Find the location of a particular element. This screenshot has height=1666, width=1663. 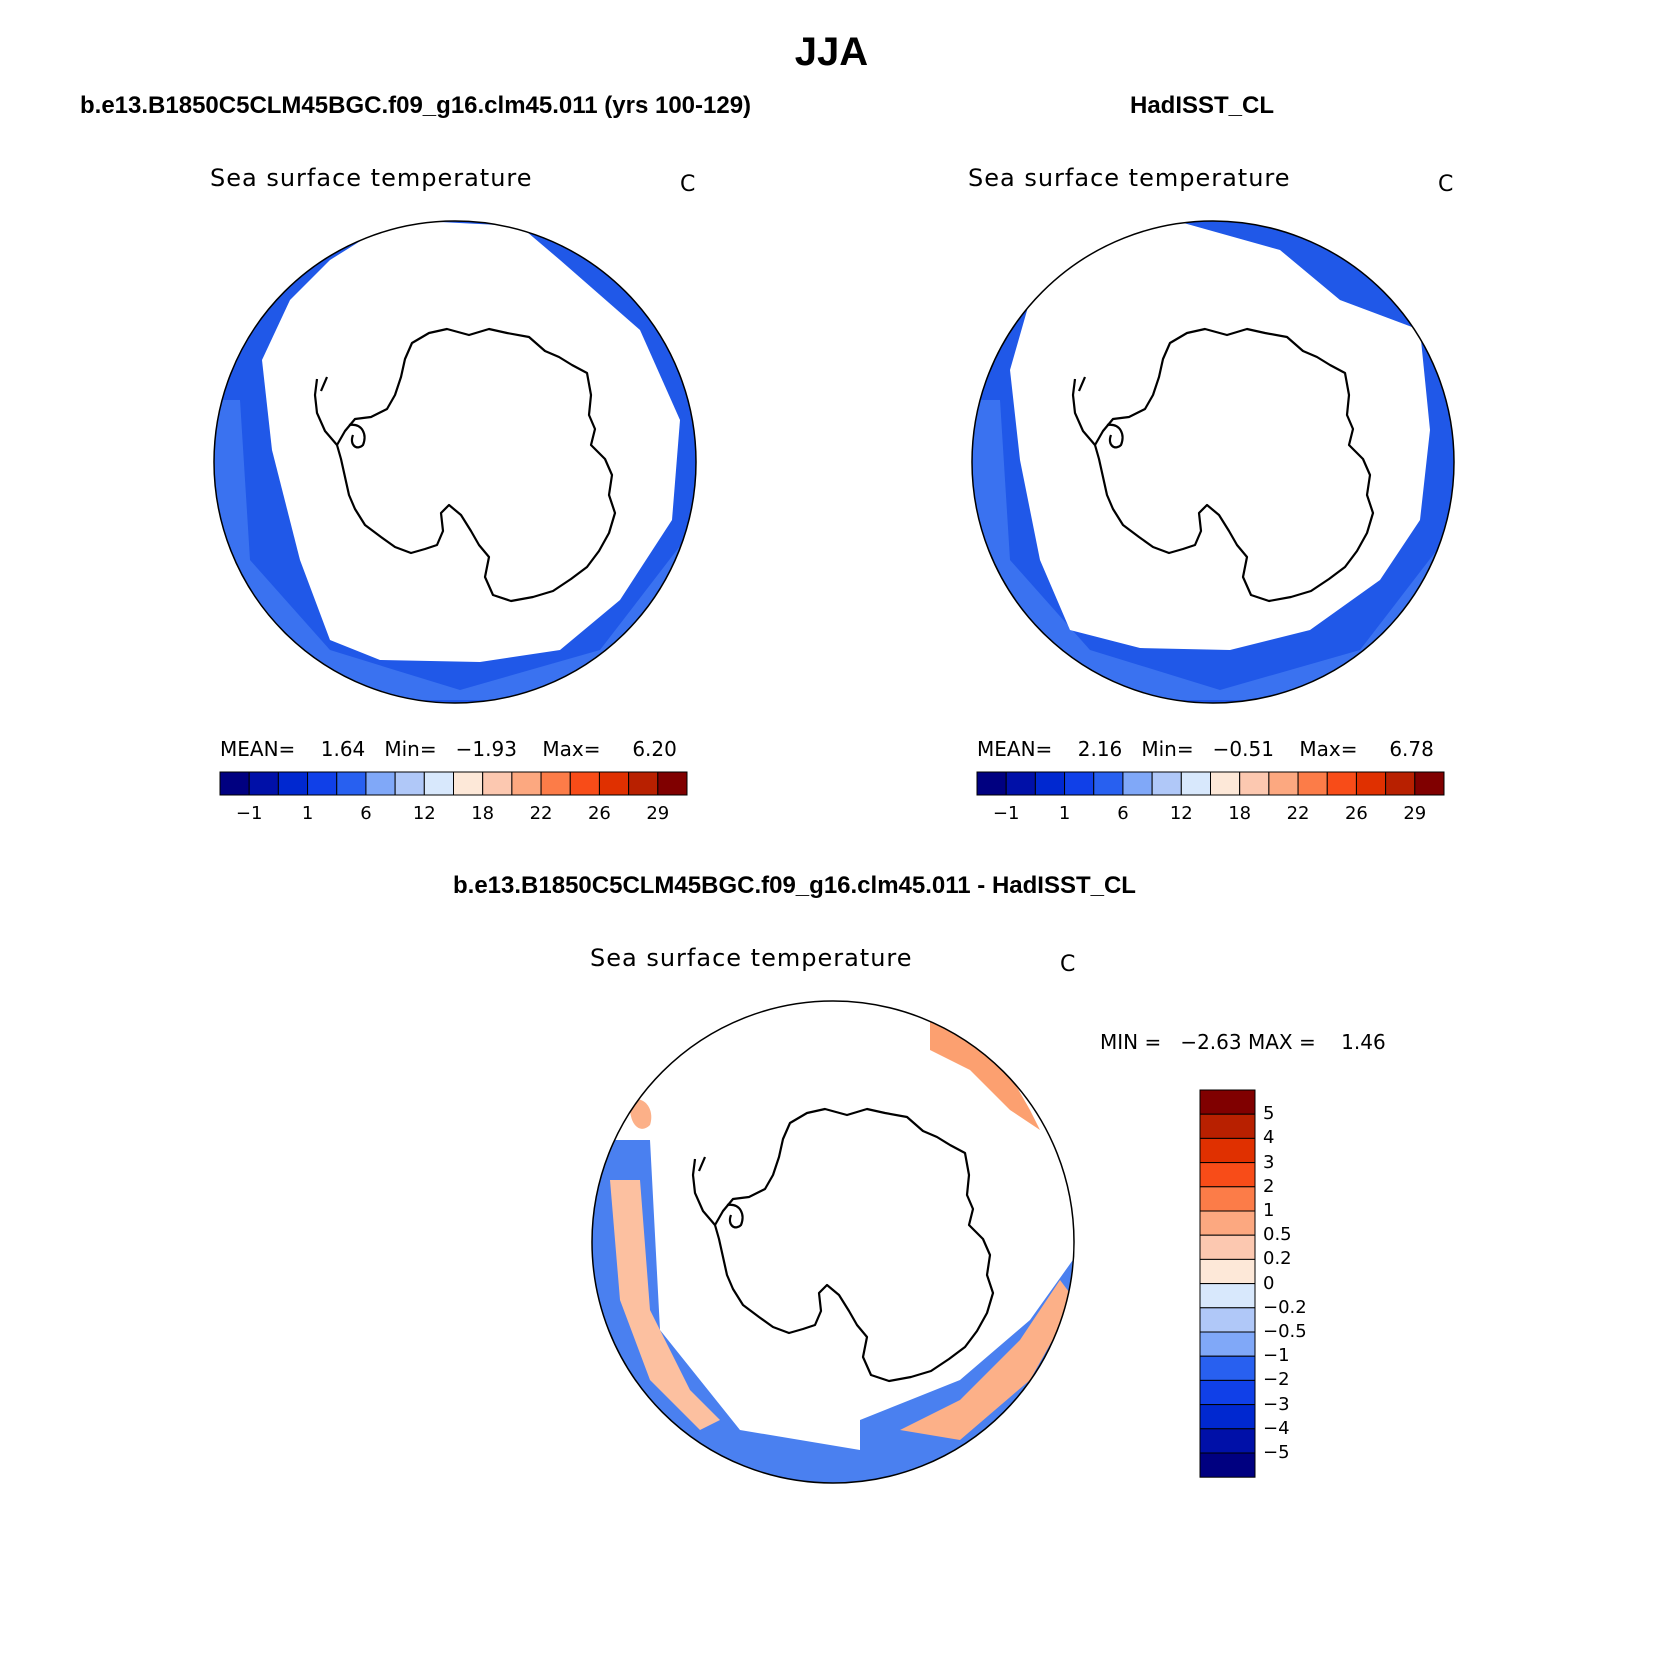

diff-colorbar-tick-label: −0.2 is located at coordinates (1285, 1307).